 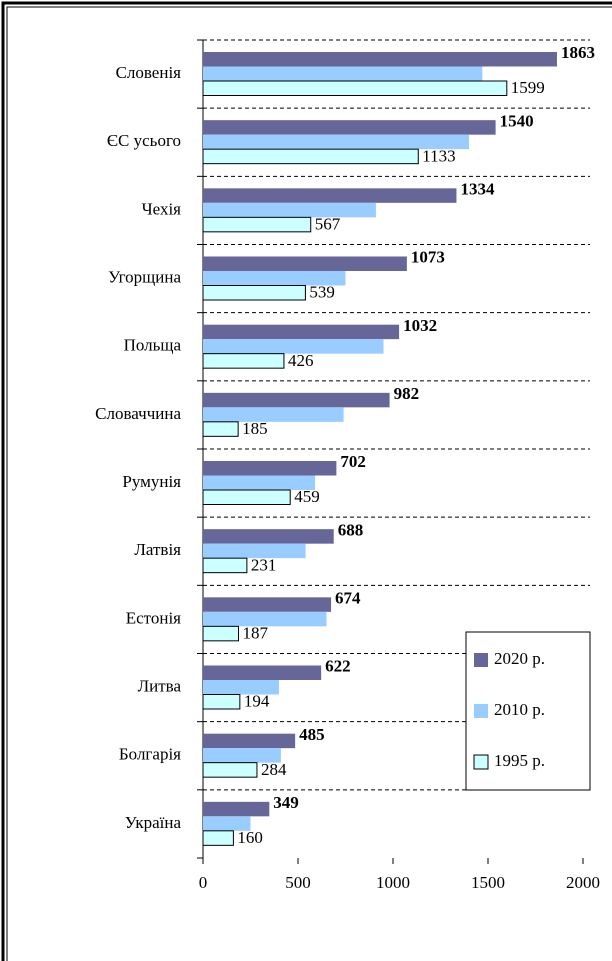 I want to click on y-tick-label: ЄС усього, so click(x=144, y=140).